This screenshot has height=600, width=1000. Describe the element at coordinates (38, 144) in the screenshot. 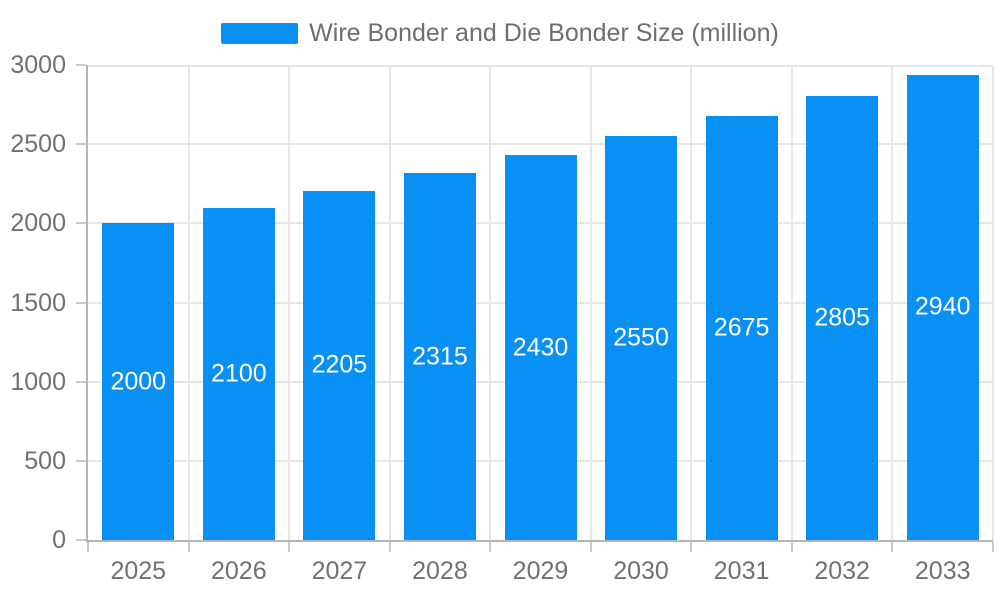

I see `y-axis-label: 2500` at that location.